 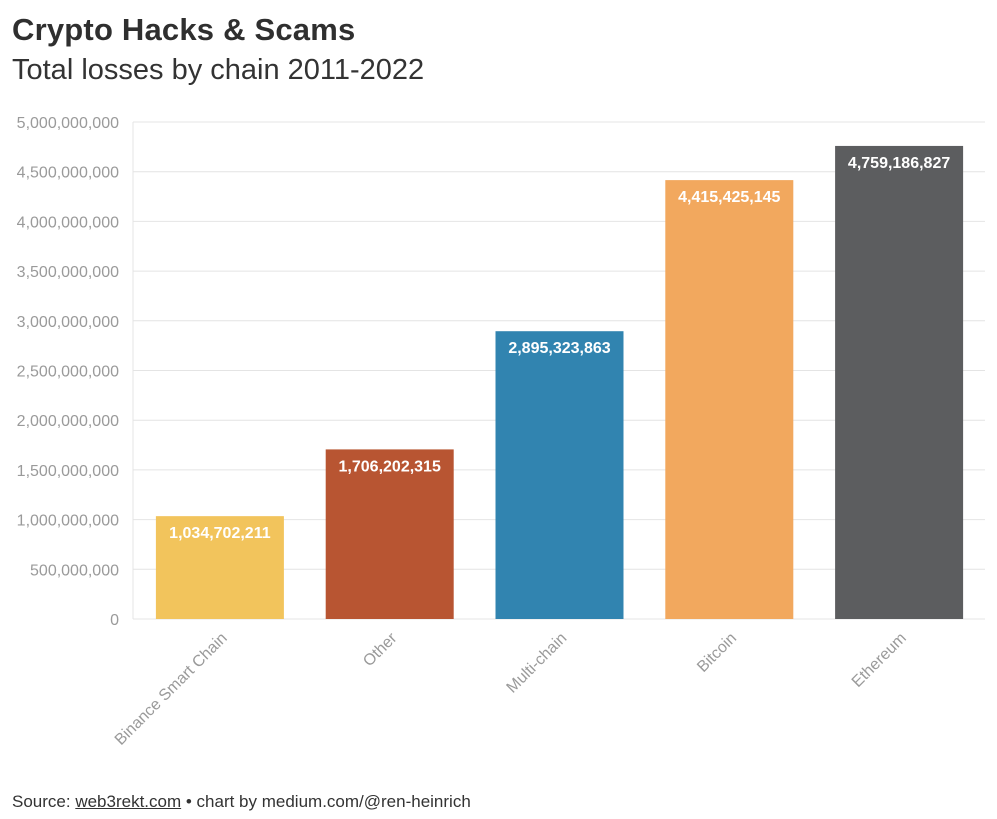 What do you see at coordinates (218, 70) in the screenshot?
I see `chart-subtitle: Total losses by chain 2011-2022` at bounding box center [218, 70].